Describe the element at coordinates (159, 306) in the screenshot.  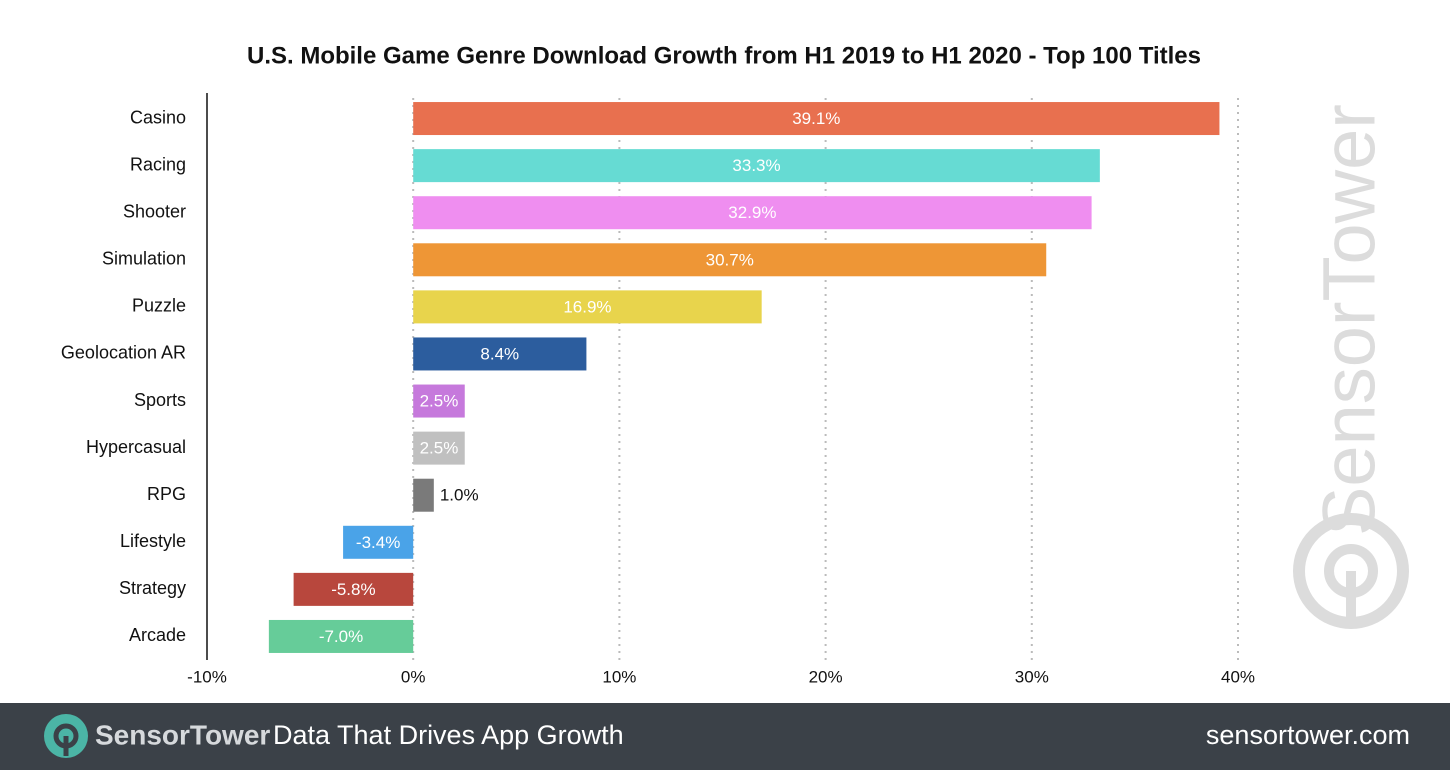
I see `y-tick-label: Puzzle` at that location.